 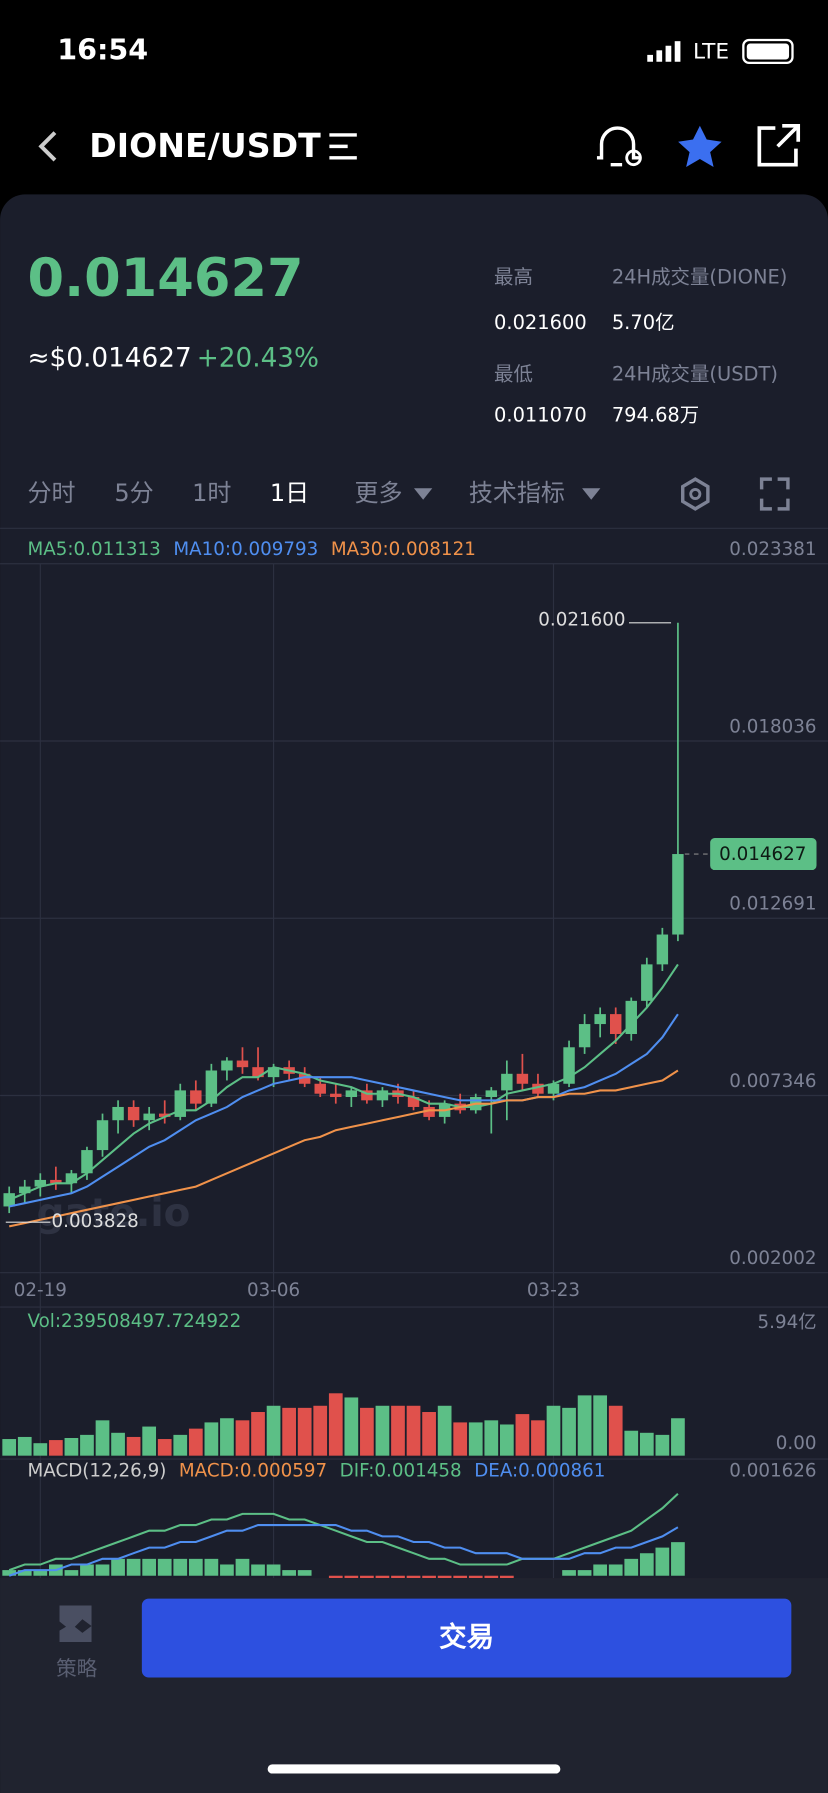 What do you see at coordinates (643, 322) in the screenshot?
I see `stat-value: 5.70亿` at bounding box center [643, 322].